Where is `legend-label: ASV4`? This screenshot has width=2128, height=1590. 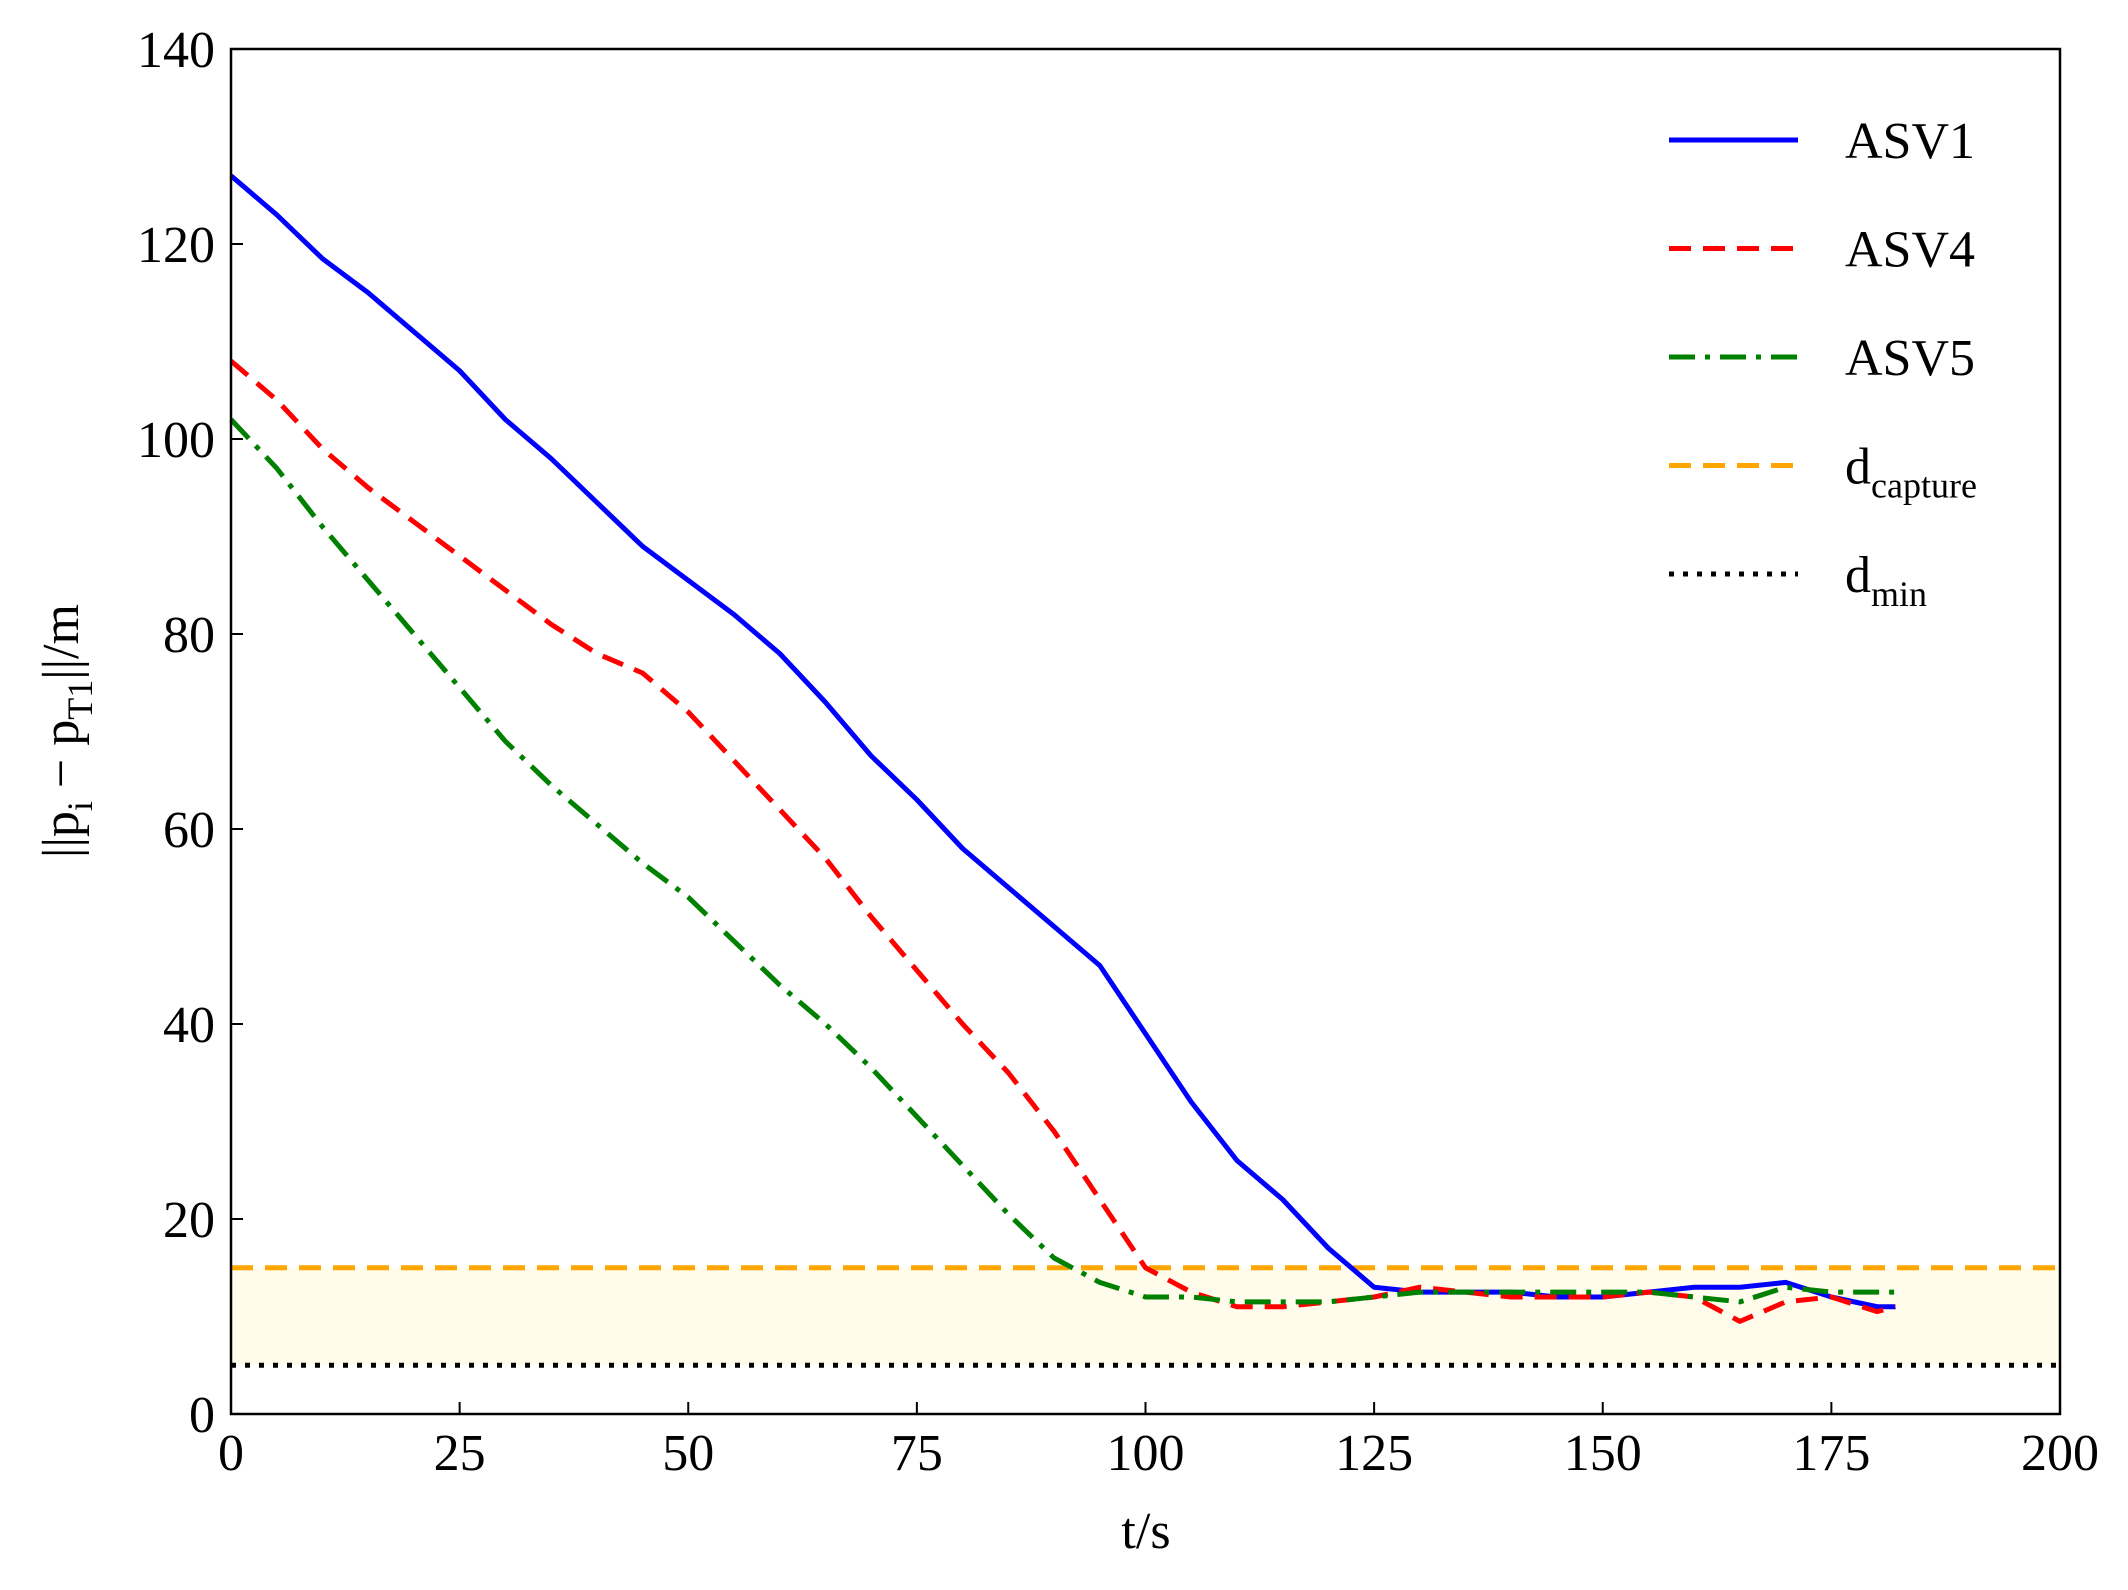 legend-label: ASV4 is located at coordinates (1910, 250).